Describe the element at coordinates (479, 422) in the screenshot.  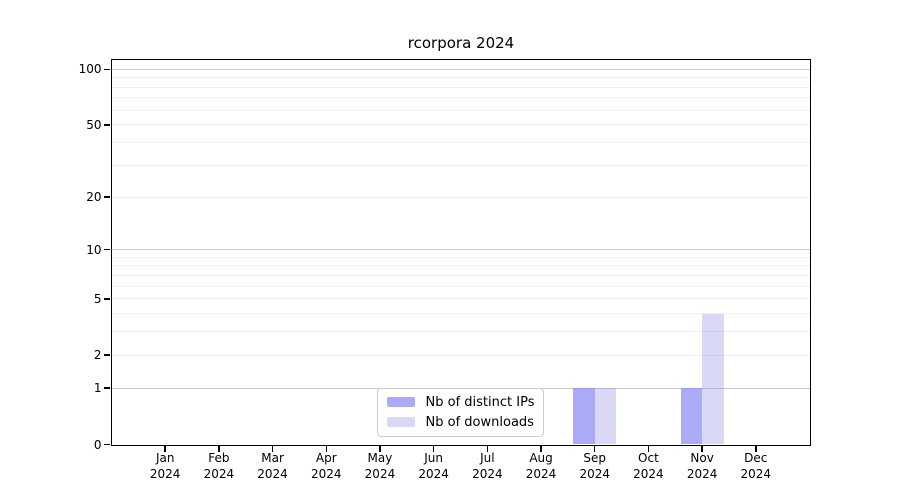
I see `legend-label-downloads: Nb of downloads` at that location.